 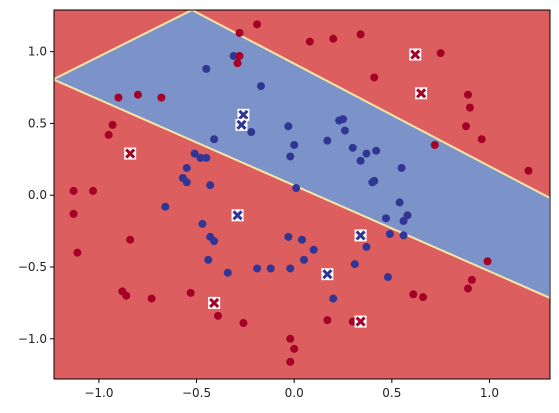 What do you see at coordinates (196, 393) in the screenshot?
I see `x-tick-label: −0.5` at bounding box center [196, 393].